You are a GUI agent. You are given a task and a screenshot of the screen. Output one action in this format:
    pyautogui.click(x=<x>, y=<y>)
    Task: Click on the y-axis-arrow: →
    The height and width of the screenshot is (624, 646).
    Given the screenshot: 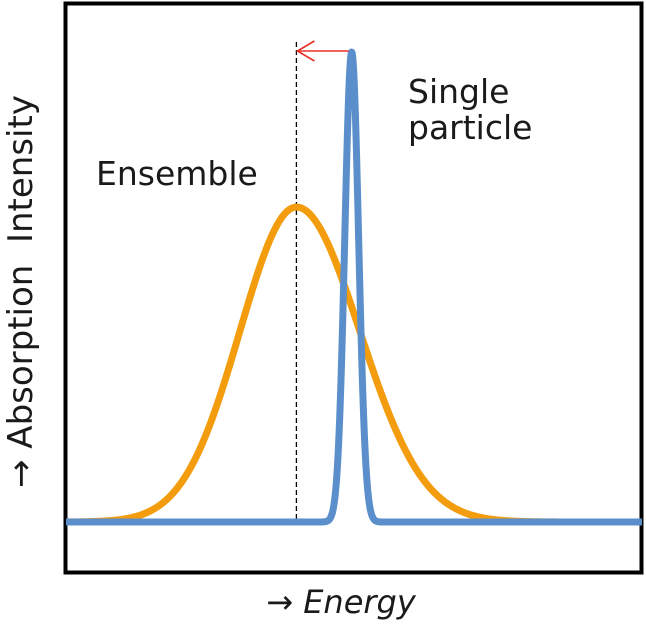 What is the action you would take?
    pyautogui.click(x=21, y=474)
    